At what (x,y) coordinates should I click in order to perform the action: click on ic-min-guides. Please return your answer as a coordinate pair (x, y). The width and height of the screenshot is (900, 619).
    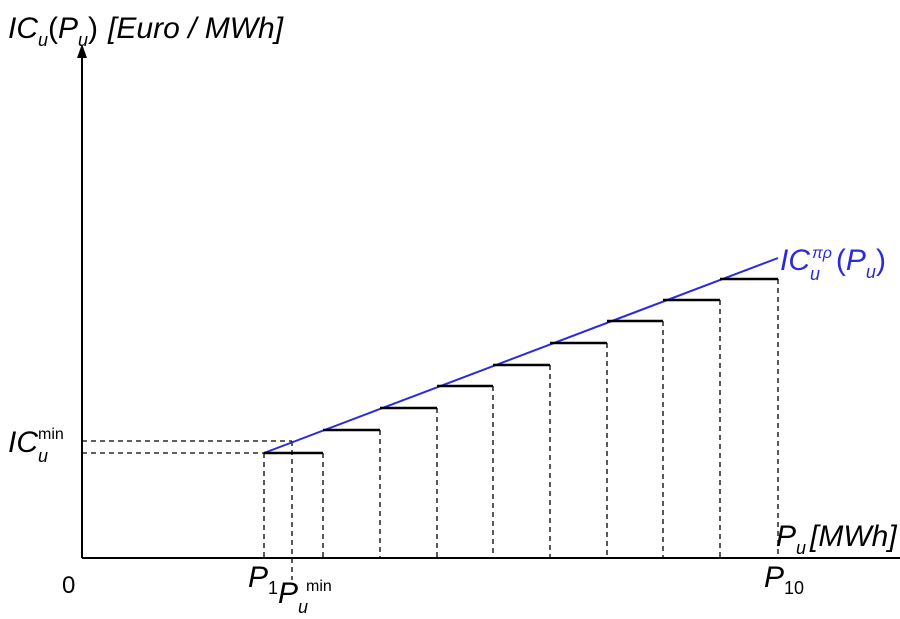
    Looking at the image, I should click on (187, 447).